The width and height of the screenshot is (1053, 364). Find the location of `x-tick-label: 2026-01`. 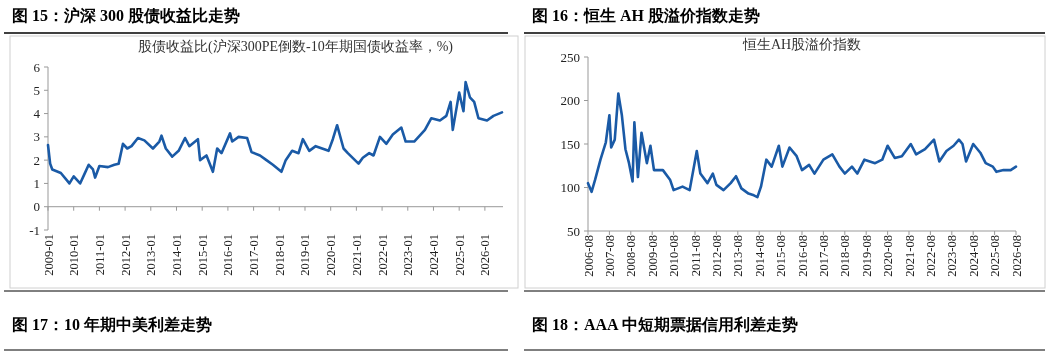

x-tick-label: 2026-01 is located at coordinates (485, 255).